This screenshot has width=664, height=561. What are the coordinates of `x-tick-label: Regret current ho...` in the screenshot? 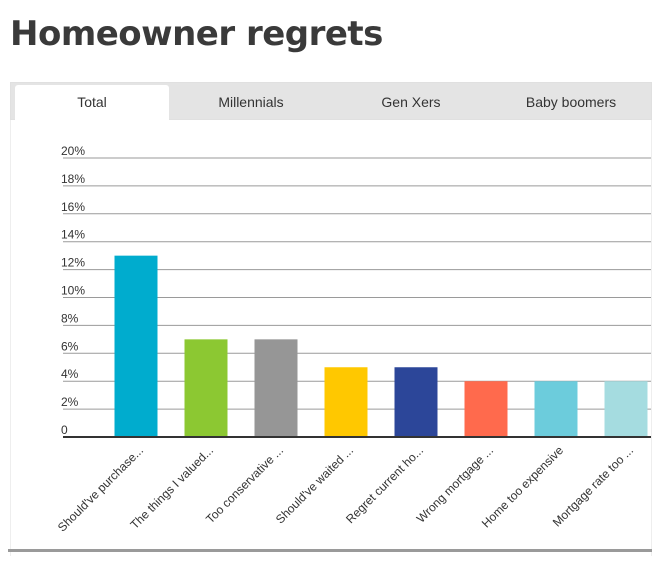 It's located at (384, 484).